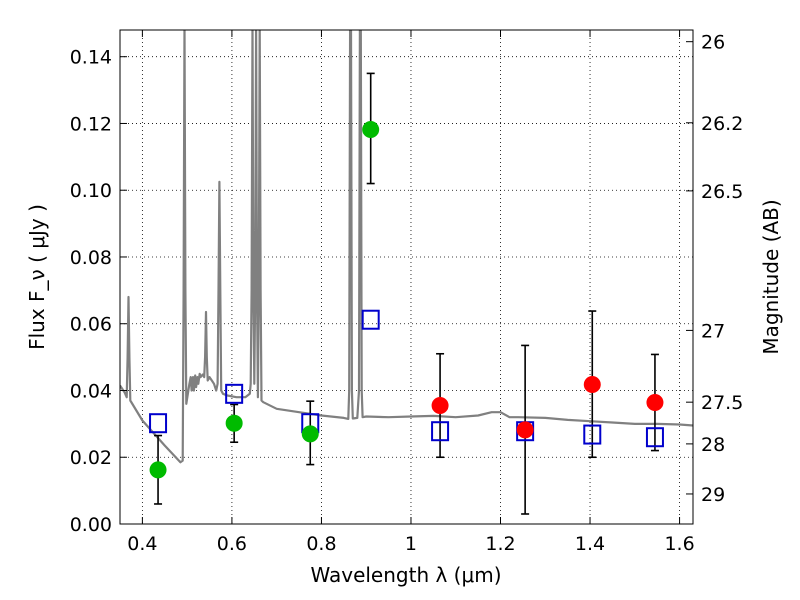 The image size is (800, 600). I want to click on x-tick-label: 0.8, so click(321, 544).